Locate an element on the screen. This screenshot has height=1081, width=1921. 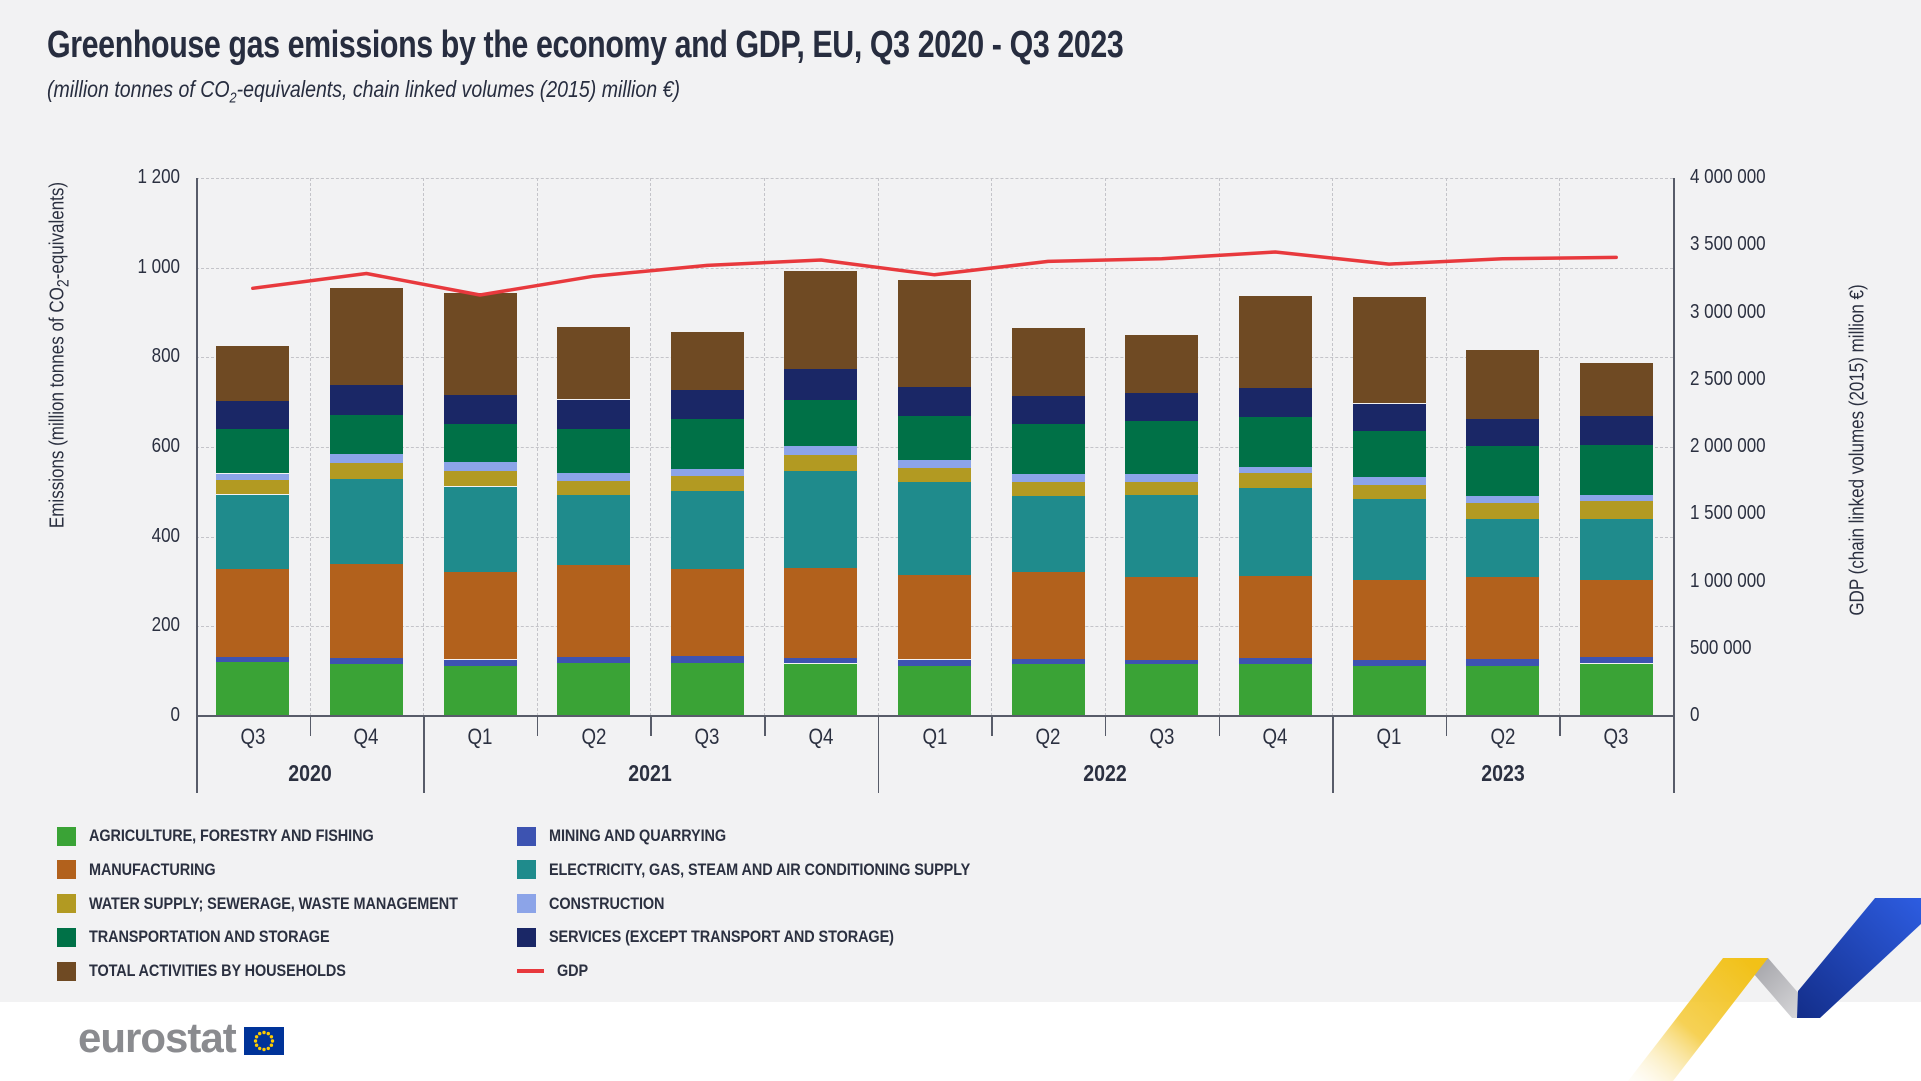
legend-label: WATER SUPPLY; SEWERAGE, WASTE MANAGEMENT is located at coordinates (273, 903).